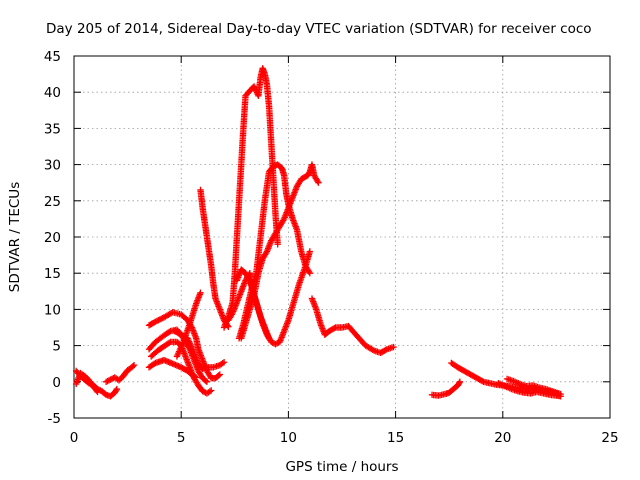  Describe the element at coordinates (56, 383) in the screenshot. I see `y-tick-label: 0` at that location.